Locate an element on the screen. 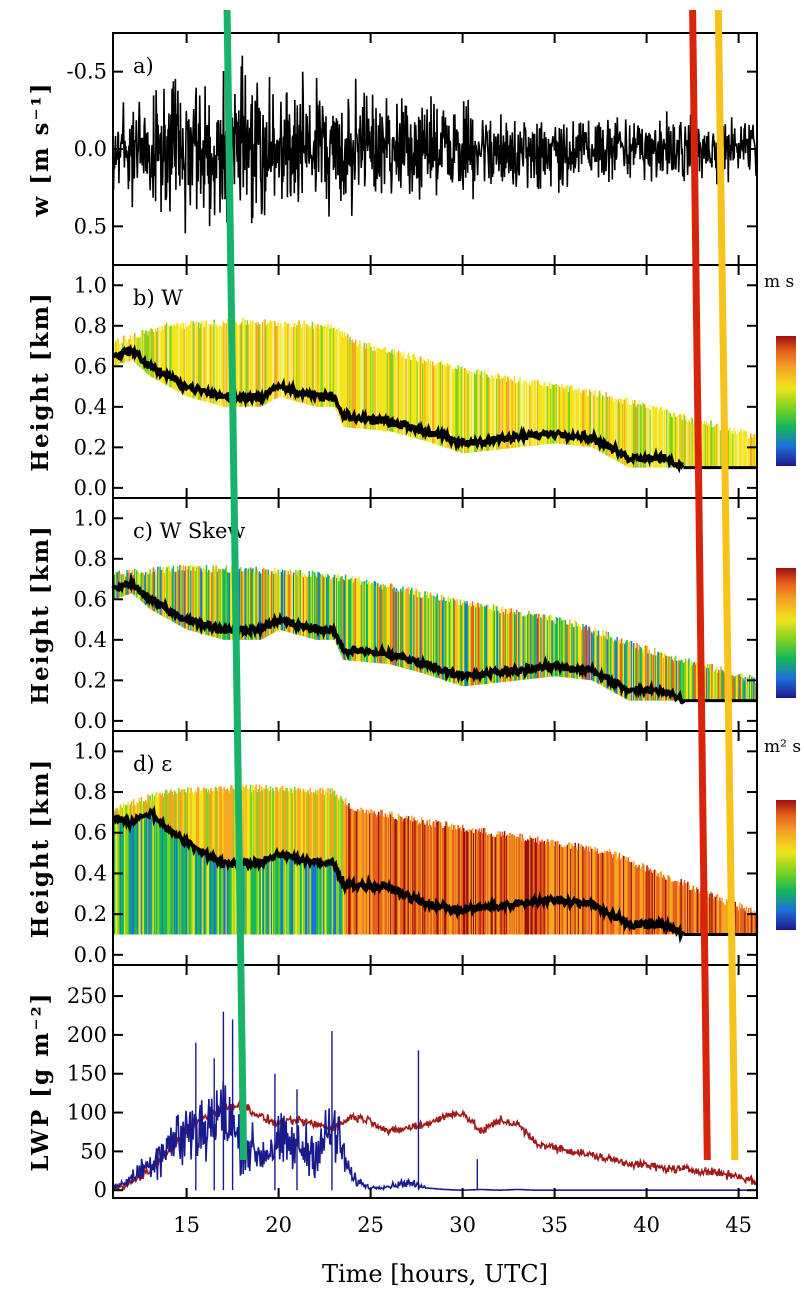  panel-b-marks is located at coordinates (454, 395).